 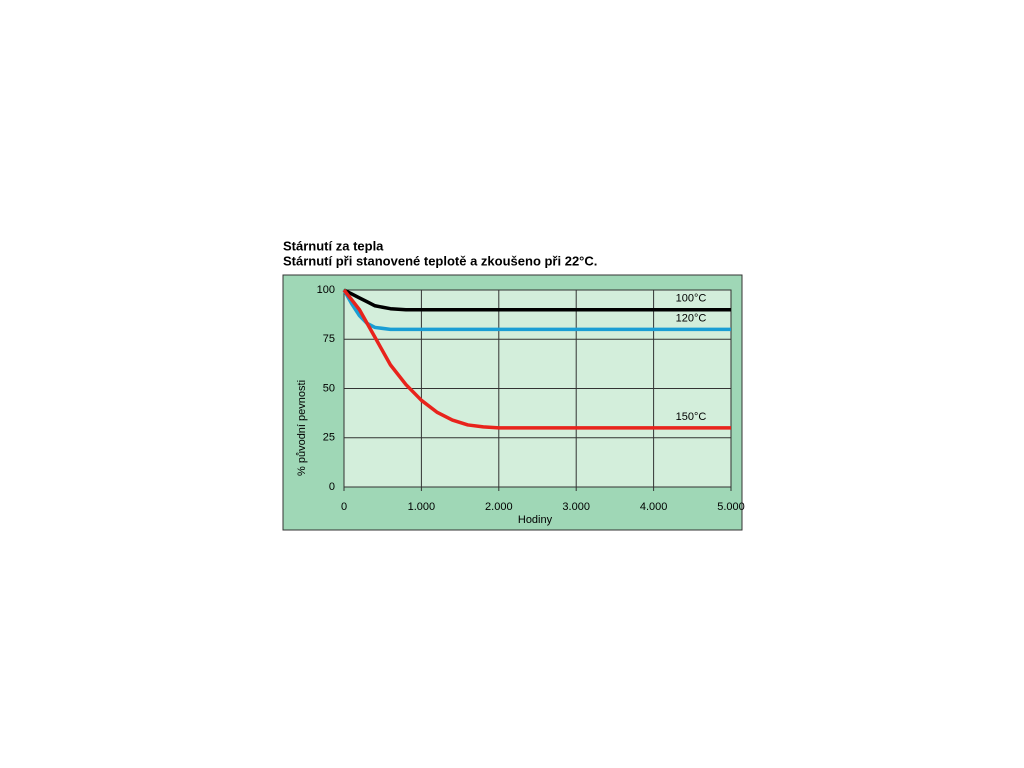 What do you see at coordinates (535, 520) in the screenshot?
I see `x-axis-label: Hodiny` at bounding box center [535, 520].